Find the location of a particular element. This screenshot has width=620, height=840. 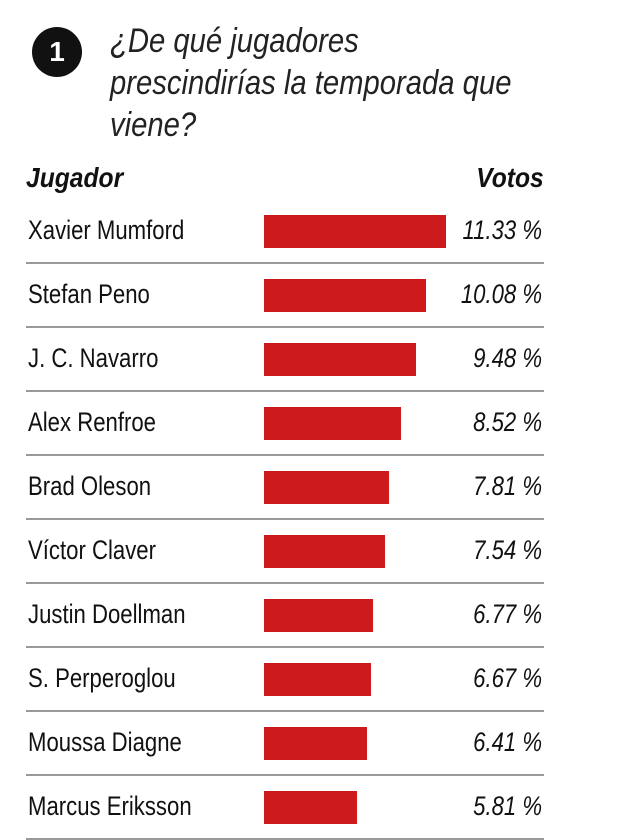

table-row: S. Perperoglou 6.67 % is located at coordinates (285, 680).